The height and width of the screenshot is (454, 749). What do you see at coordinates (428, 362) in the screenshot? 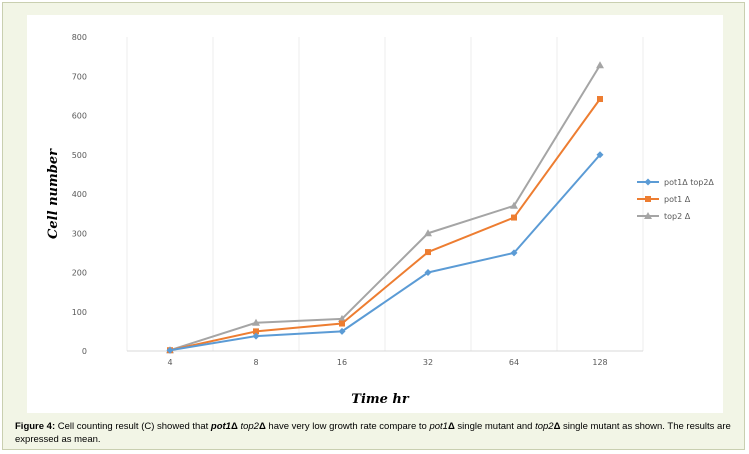
I see `x-tick-label: 32` at bounding box center [428, 362].